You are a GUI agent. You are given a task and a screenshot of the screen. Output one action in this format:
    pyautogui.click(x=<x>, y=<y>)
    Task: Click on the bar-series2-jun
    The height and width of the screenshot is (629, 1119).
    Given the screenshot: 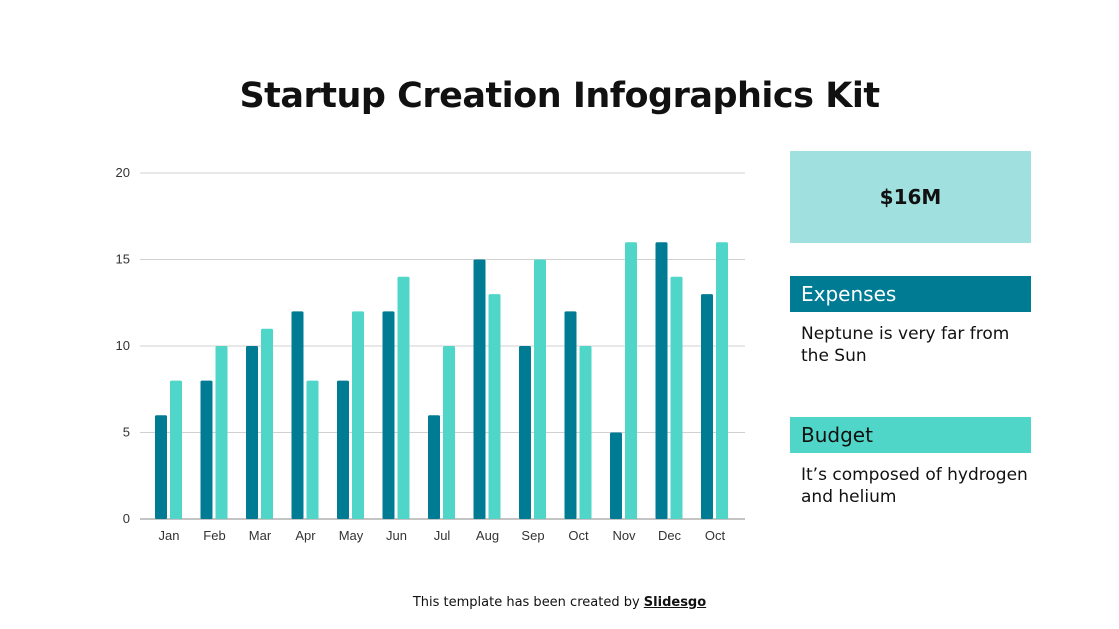 What is the action you would take?
    pyautogui.click(x=403, y=397)
    